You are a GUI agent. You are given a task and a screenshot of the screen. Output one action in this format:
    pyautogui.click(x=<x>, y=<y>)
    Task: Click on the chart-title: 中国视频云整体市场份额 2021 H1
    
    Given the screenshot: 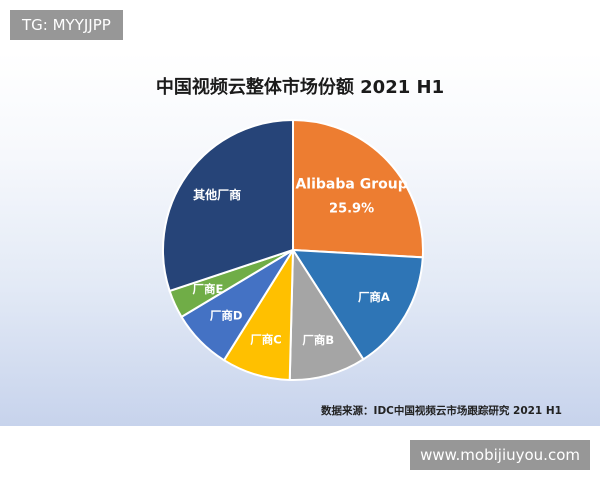 What is the action you would take?
    pyautogui.click(x=300, y=87)
    